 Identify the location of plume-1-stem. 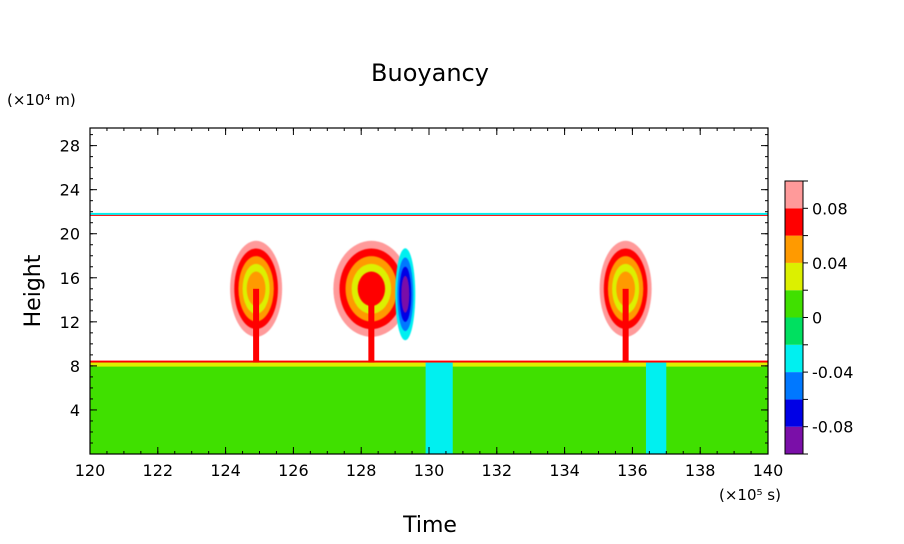
(371, 325).